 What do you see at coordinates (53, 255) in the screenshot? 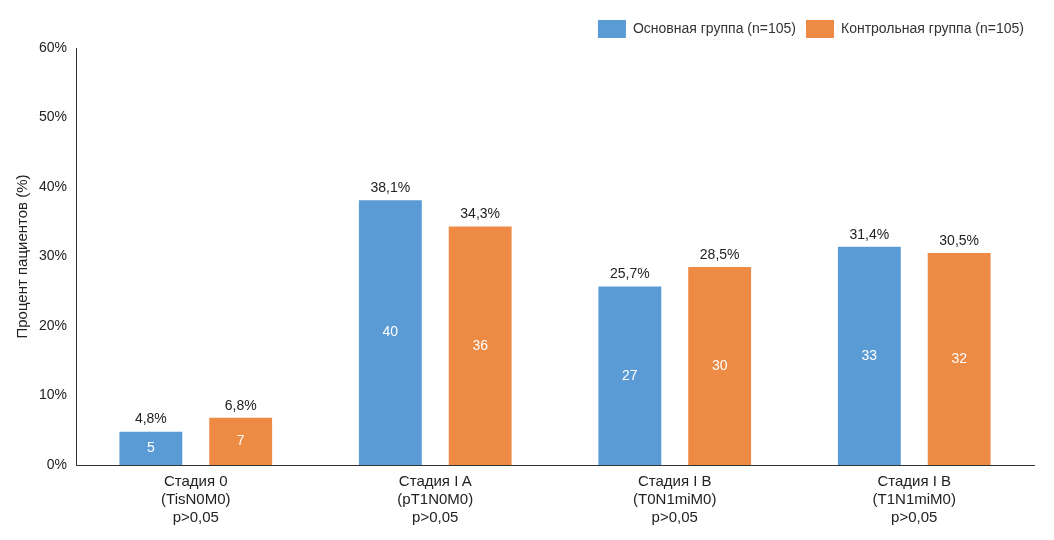
I see `y-tick-label: 30%` at bounding box center [53, 255].